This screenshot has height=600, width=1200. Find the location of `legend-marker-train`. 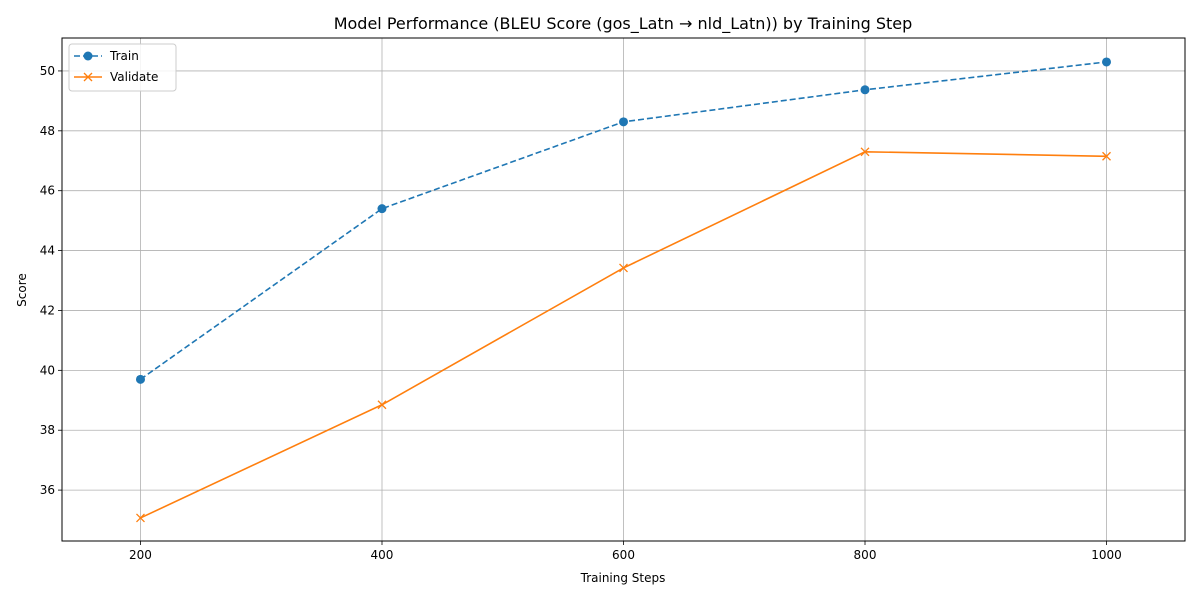

legend-marker-train is located at coordinates (88, 56).